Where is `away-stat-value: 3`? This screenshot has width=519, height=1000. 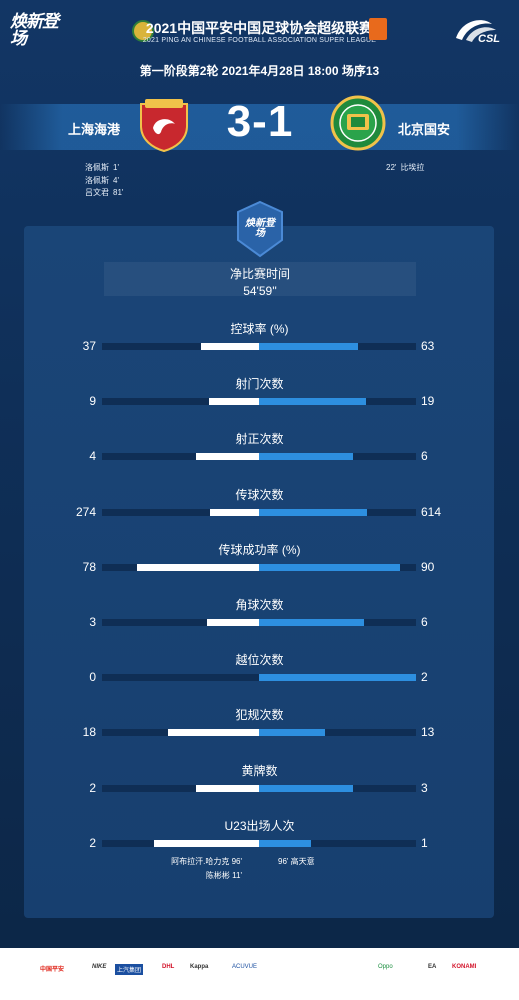 away-stat-value: 3 is located at coordinates (424, 788).